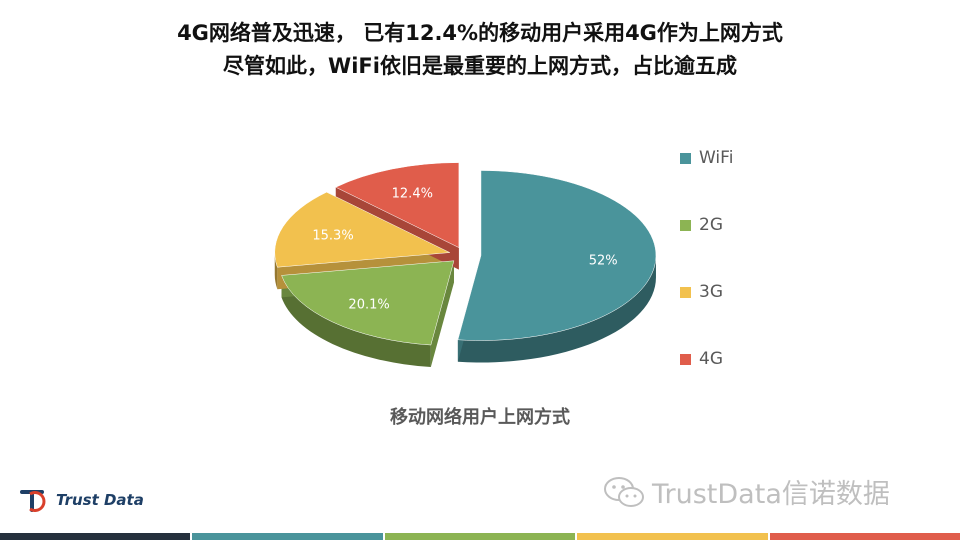 This screenshot has width=960, height=540. I want to click on legend-item-4g: 4G, so click(706, 359).